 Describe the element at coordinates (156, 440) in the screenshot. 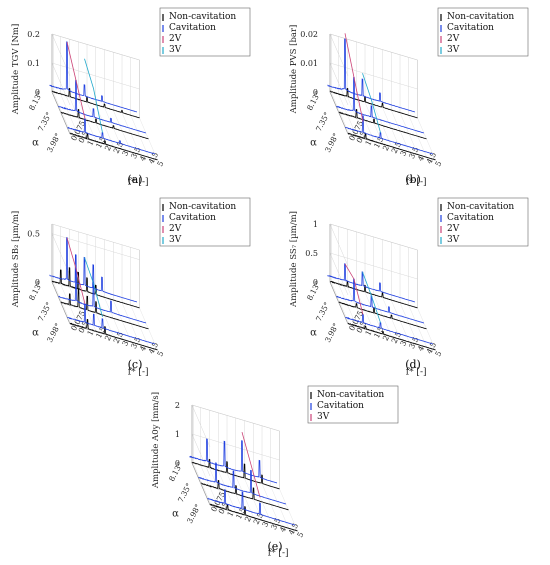

I see `z-axis-label: Amplitude A0y [mm/s]` at that location.